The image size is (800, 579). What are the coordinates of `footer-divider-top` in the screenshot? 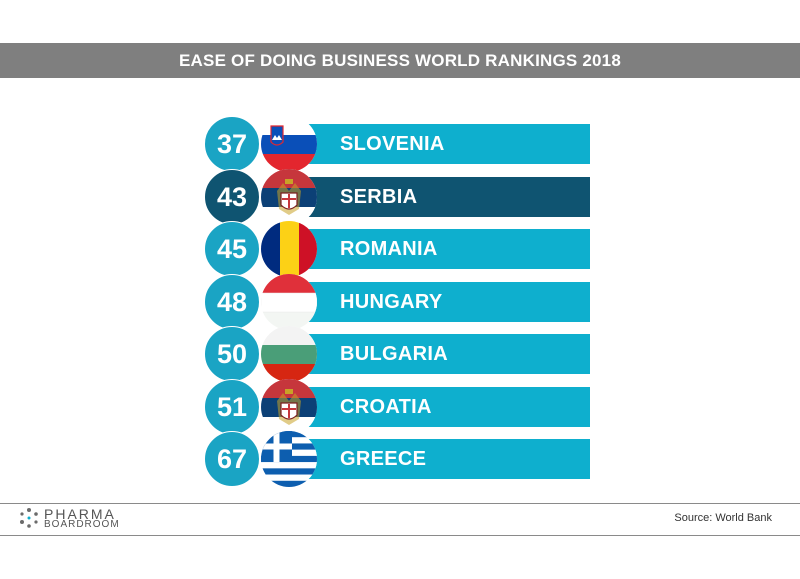 It's located at (400, 503).